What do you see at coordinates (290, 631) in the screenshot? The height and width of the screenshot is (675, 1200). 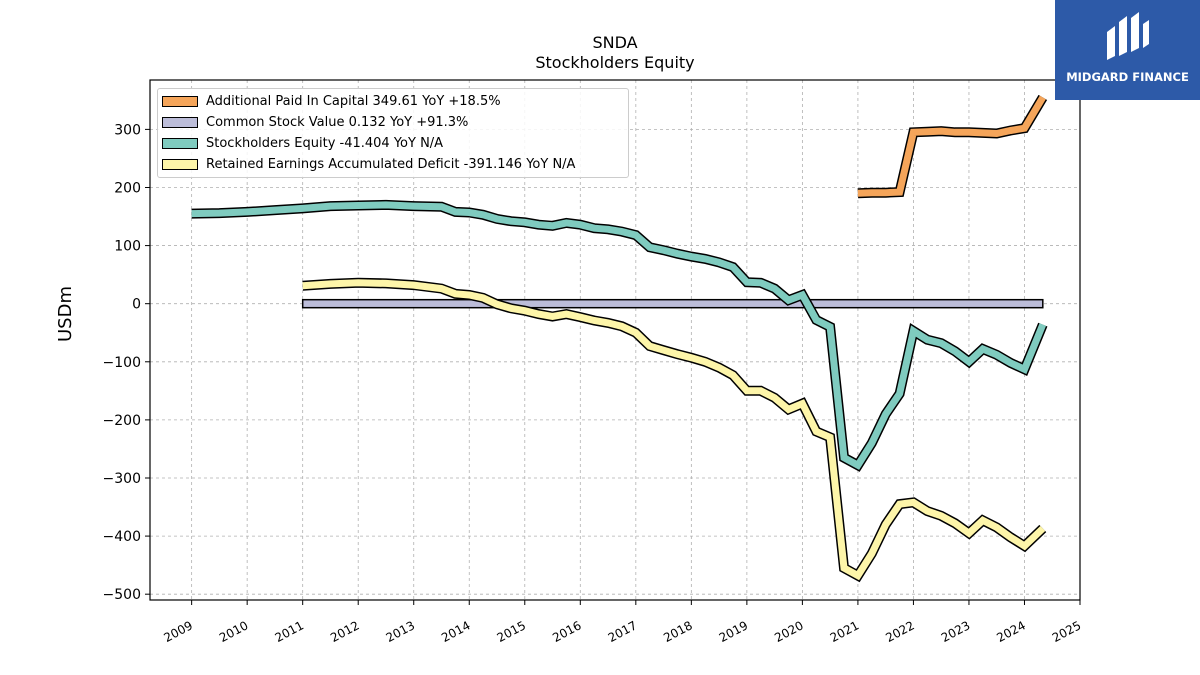 I see `x-tick-label: 2011` at bounding box center [290, 631].